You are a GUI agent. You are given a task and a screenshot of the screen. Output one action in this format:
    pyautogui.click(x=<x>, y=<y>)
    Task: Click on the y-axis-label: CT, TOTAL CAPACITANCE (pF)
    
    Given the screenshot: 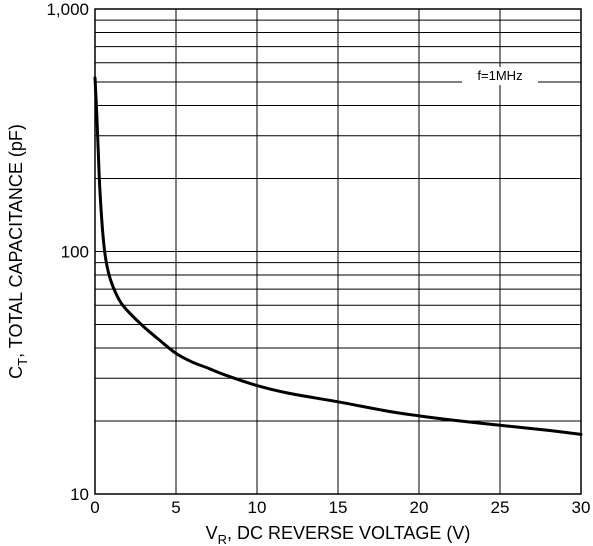 What is the action you would take?
    pyautogui.click(x=18, y=251)
    